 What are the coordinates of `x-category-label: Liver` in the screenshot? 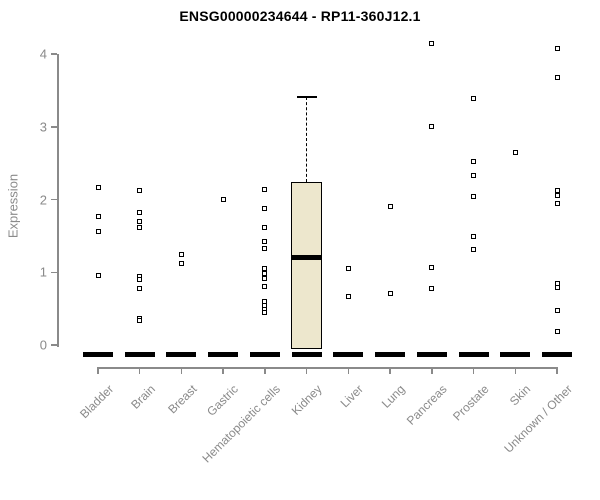 It's located at (352, 396).